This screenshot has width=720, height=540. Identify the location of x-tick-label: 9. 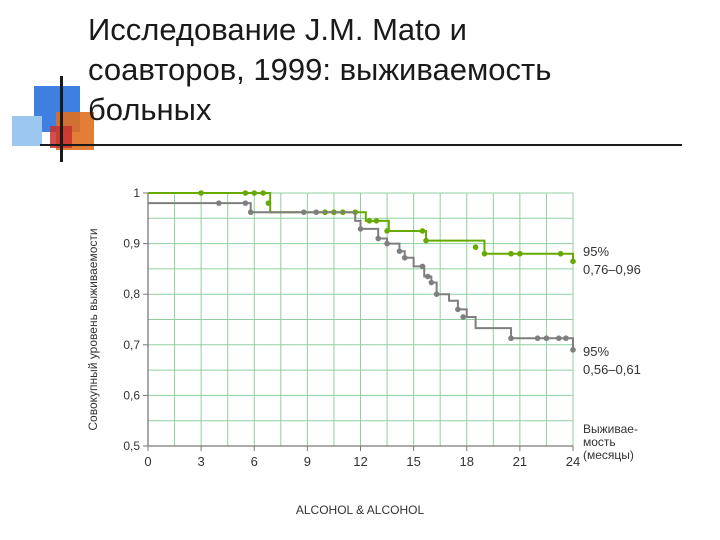
(307, 461).